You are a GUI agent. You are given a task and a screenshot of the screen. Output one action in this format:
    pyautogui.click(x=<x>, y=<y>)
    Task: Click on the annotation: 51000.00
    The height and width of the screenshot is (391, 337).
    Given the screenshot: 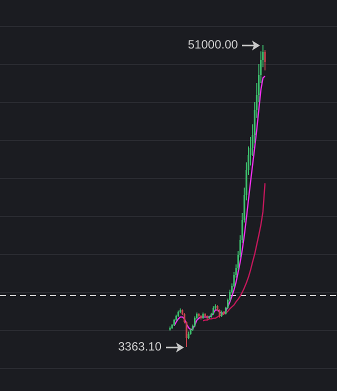 What is the action you would take?
    pyautogui.click(x=213, y=44)
    